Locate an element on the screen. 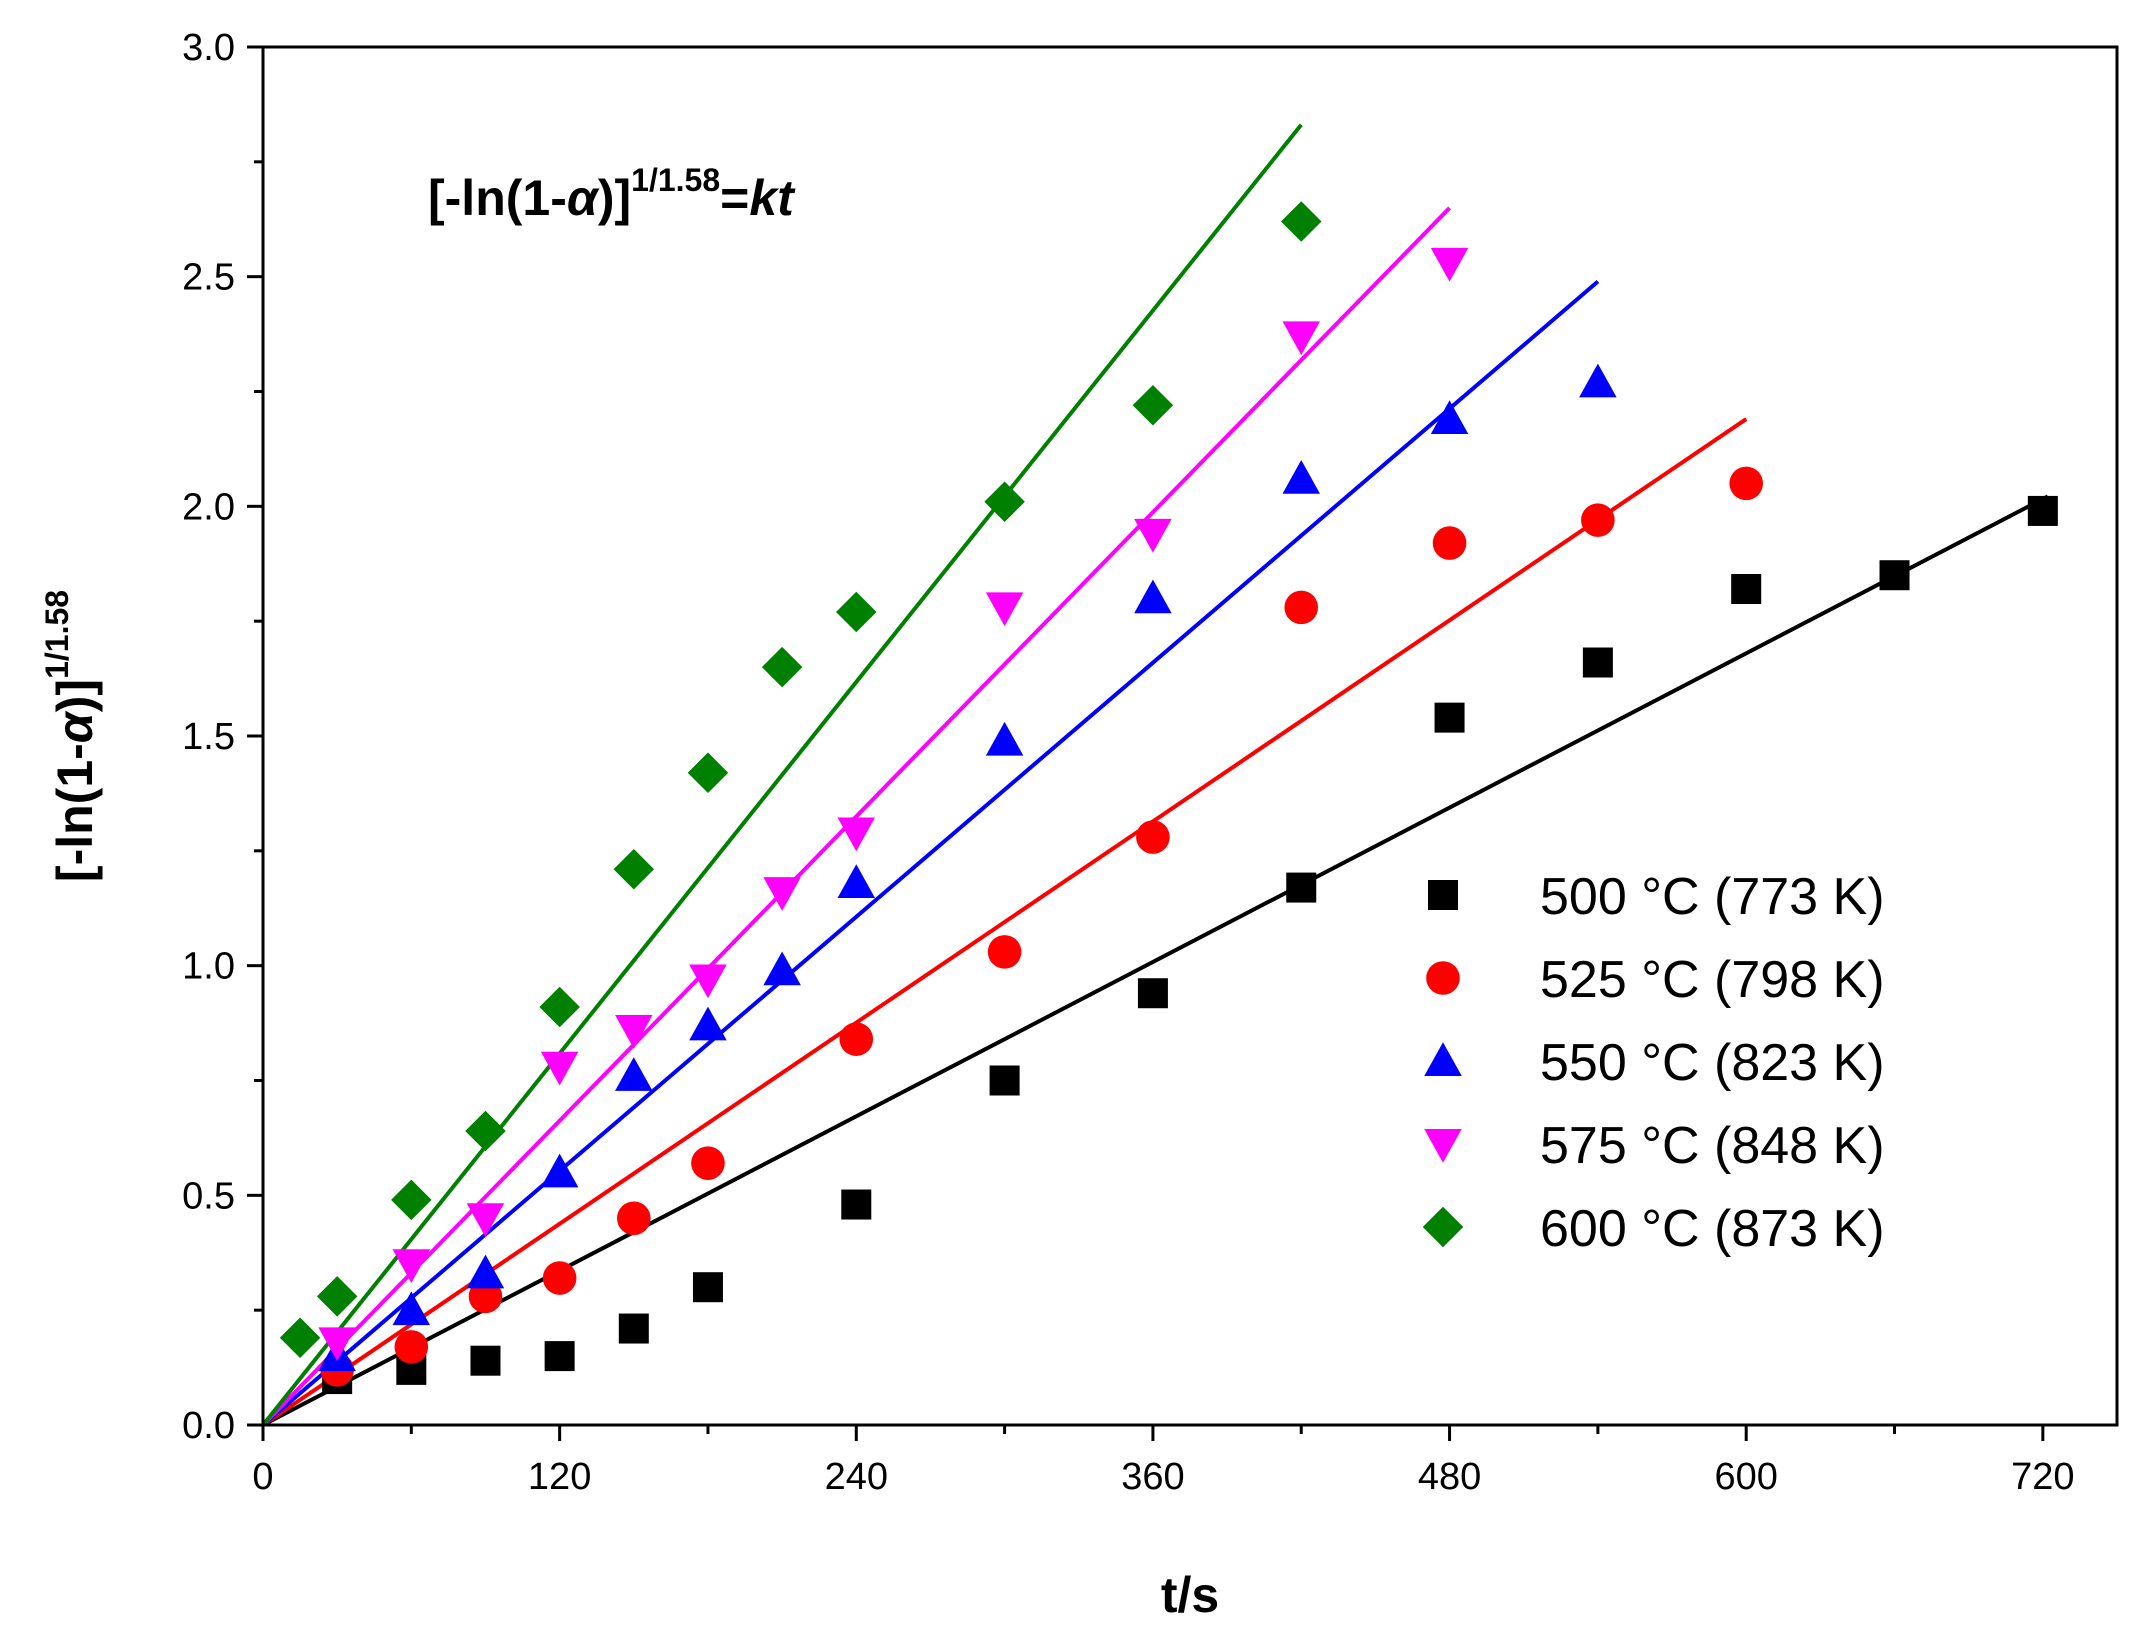 This screenshot has height=1637, width=2146. x-tick-label: 120 is located at coordinates (559, 1477).